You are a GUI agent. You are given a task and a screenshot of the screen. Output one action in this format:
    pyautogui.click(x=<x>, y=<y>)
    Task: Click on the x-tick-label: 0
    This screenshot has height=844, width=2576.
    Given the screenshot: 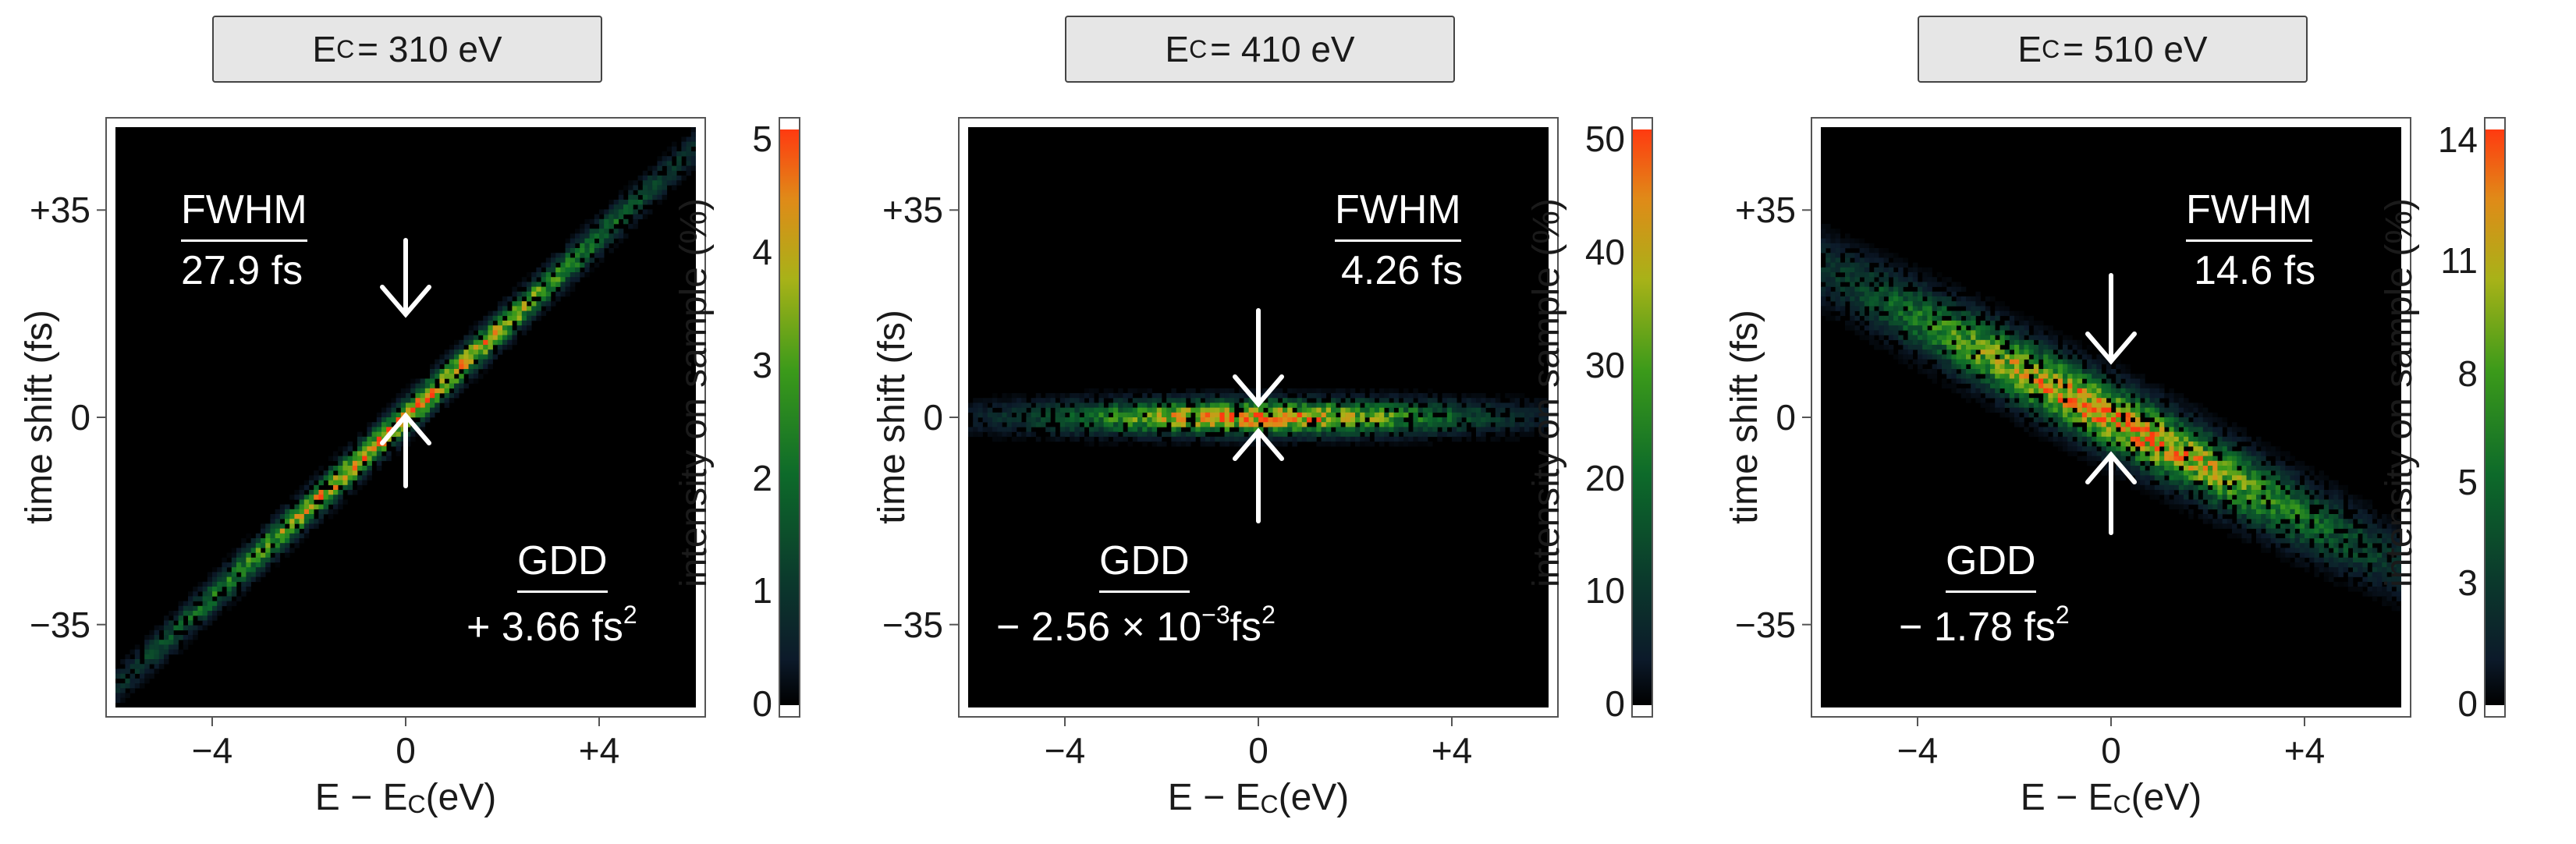 What is the action you would take?
    pyautogui.click(x=2111, y=750)
    